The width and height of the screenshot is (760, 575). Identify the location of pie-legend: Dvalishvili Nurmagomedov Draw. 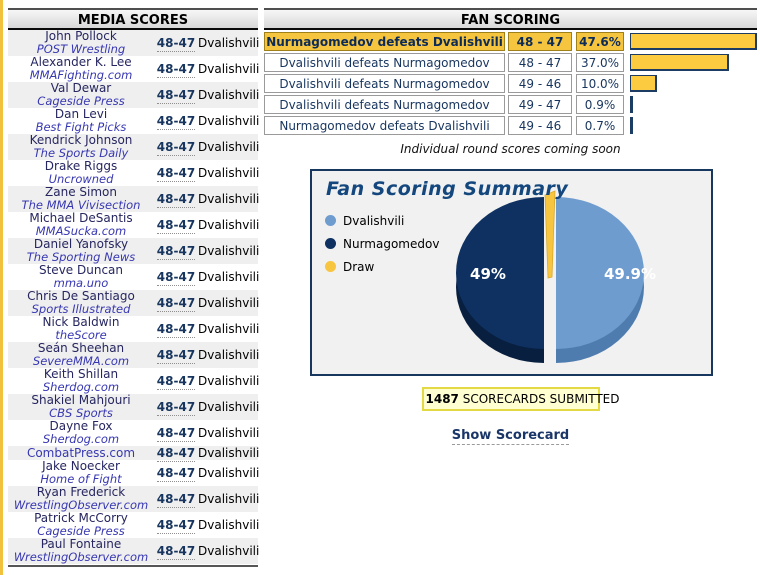
(382, 243).